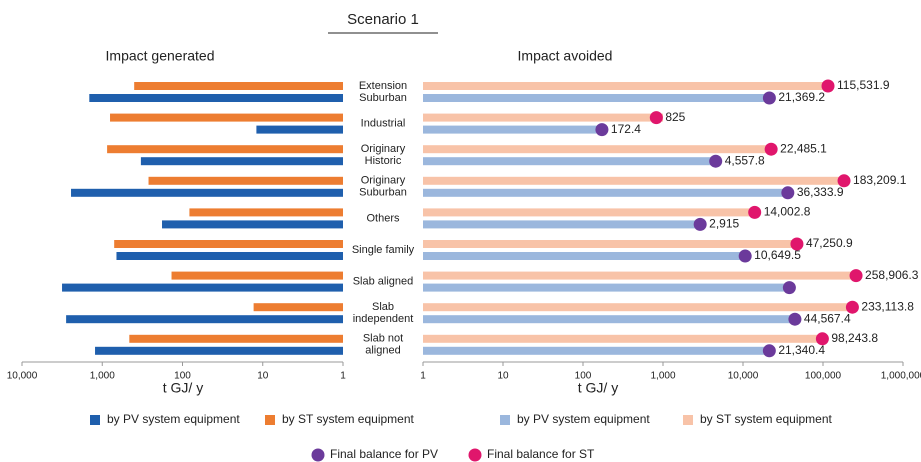 This screenshot has width=921, height=462. I want to click on data-label: 47,250.9, so click(829, 243).